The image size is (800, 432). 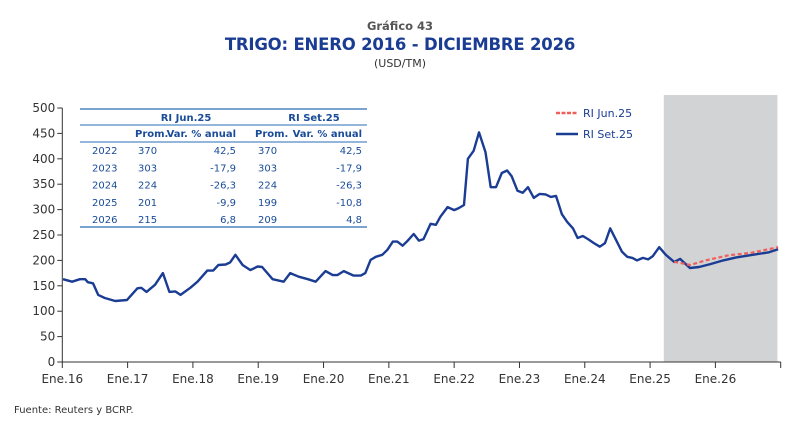 What do you see at coordinates (399, 63) in the screenshot?
I see `chart-units: (USD/TM)` at bounding box center [399, 63].